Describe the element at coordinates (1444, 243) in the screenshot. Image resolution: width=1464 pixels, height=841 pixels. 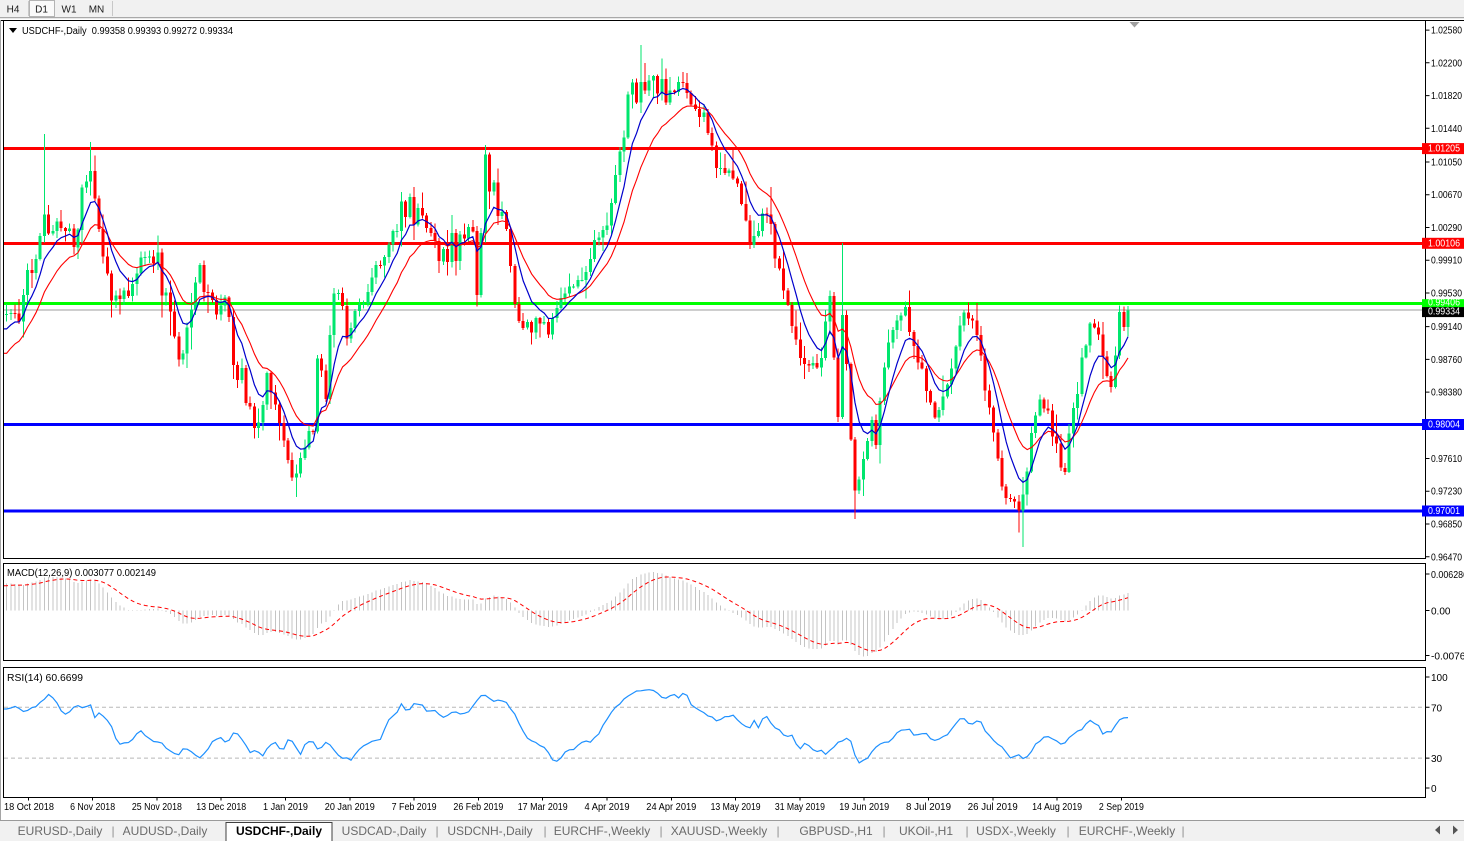
I see `svg-text: 1.00106` at that location.